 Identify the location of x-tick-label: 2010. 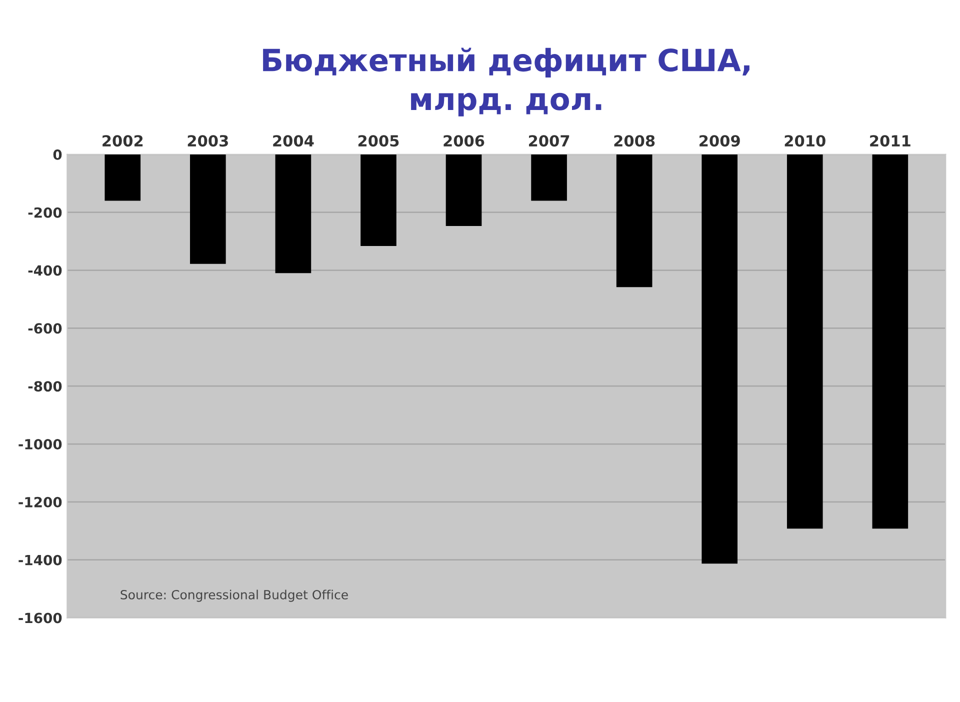
(805, 141).